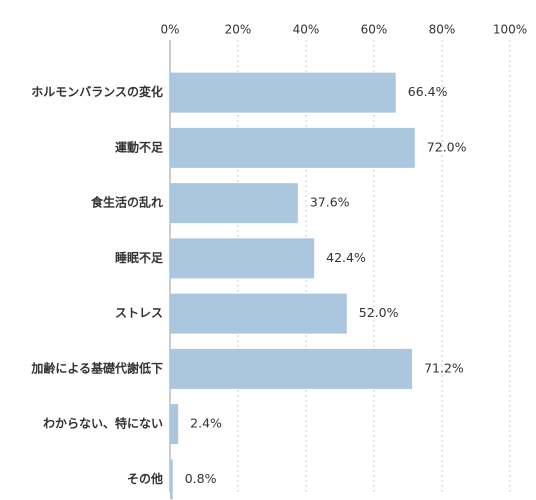 The width and height of the screenshot is (536, 500). What do you see at coordinates (139, 146) in the screenshot?
I see `category-label: 運動不足` at bounding box center [139, 146].